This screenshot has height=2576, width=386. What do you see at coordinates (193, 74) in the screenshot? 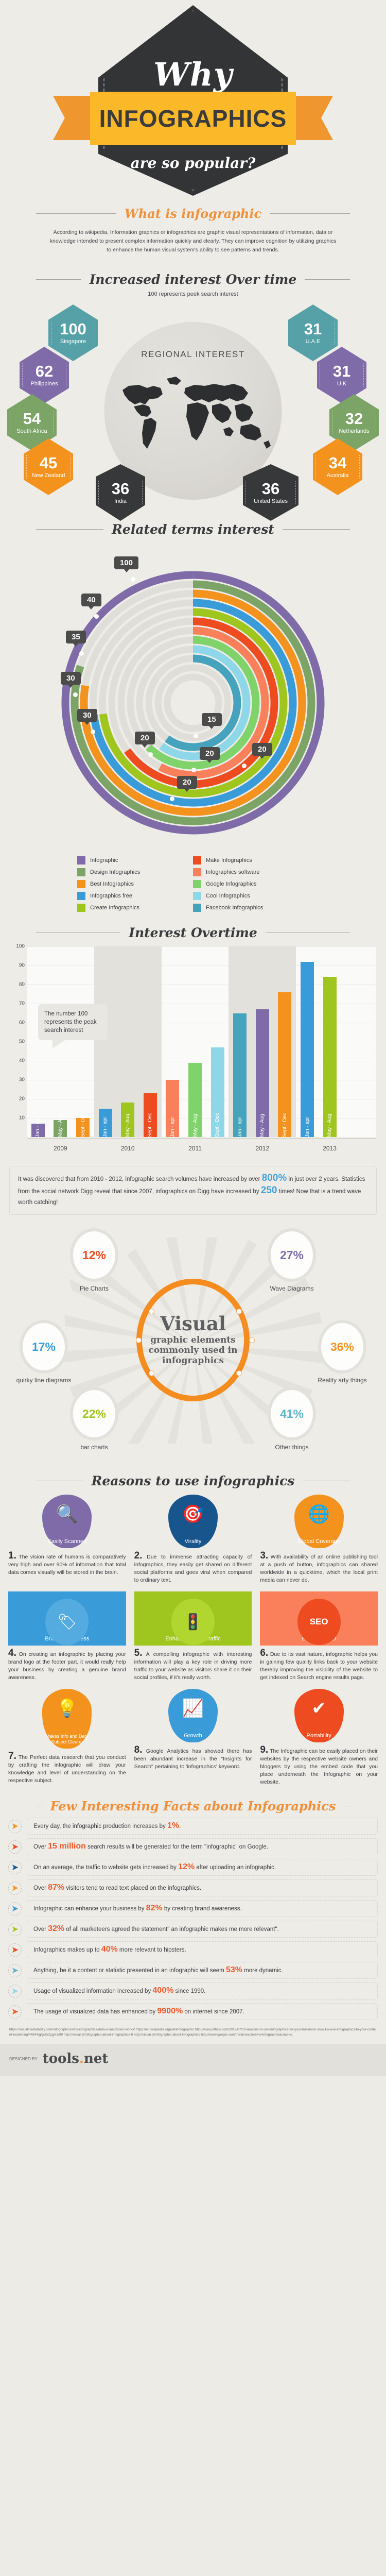
I see `header-why-text: Why` at bounding box center [193, 74].